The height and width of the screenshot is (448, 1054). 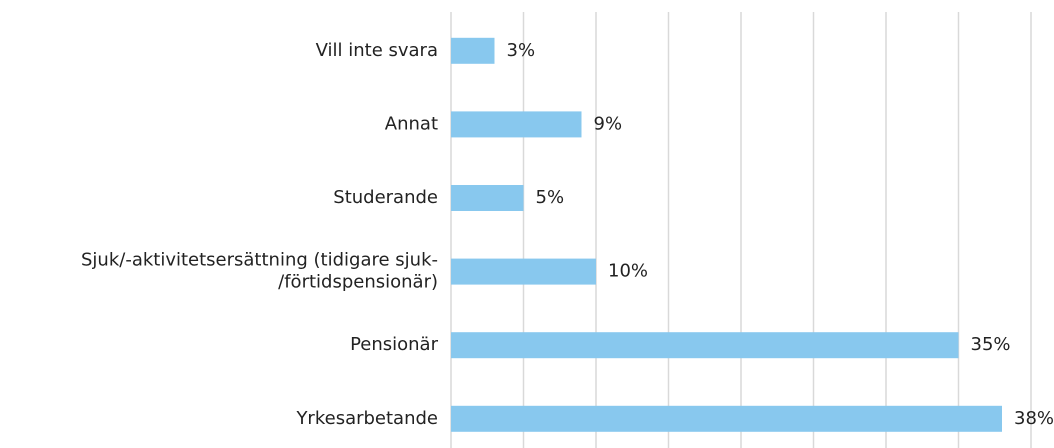 What do you see at coordinates (550, 197) in the screenshot?
I see `value-label: 5%` at bounding box center [550, 197].